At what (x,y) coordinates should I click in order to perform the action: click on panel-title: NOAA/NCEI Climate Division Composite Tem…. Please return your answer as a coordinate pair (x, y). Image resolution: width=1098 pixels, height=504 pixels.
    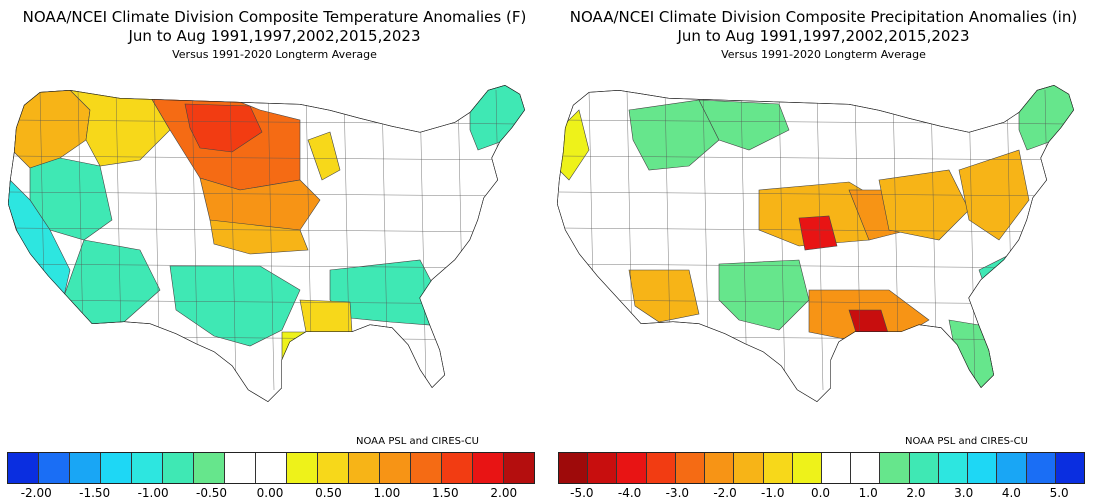
    Looking at the image, I should click on (274, 17).